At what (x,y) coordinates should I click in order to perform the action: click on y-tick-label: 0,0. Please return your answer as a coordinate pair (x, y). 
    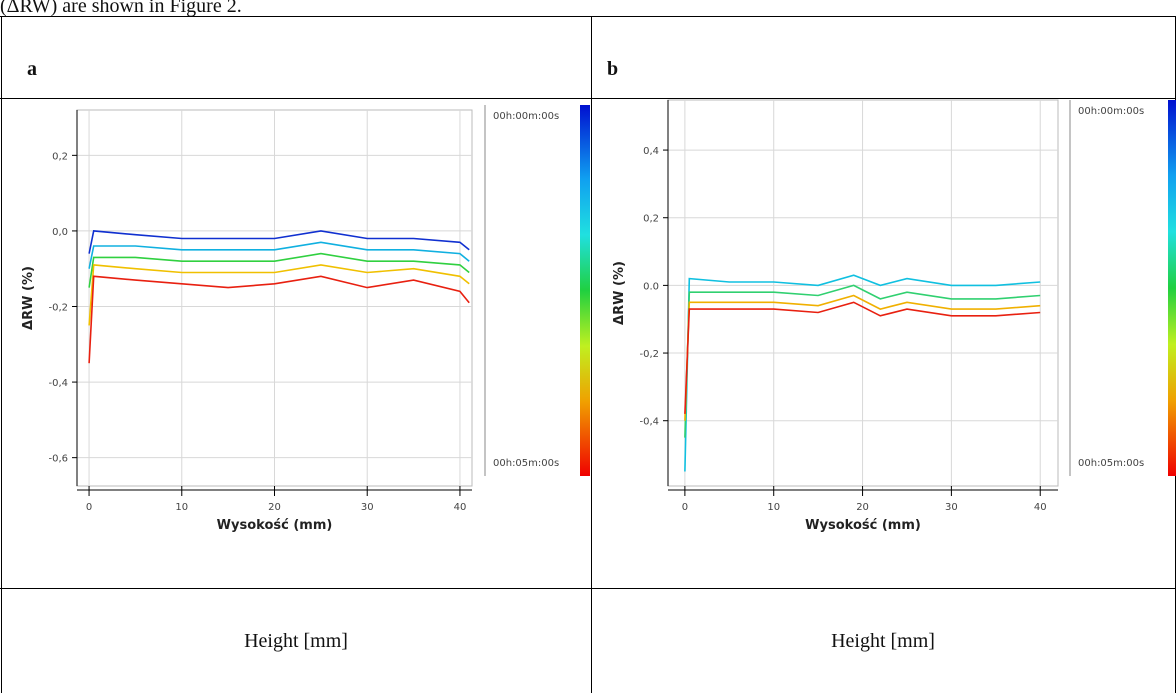
    Looking at the image, I should click on (60, 232).